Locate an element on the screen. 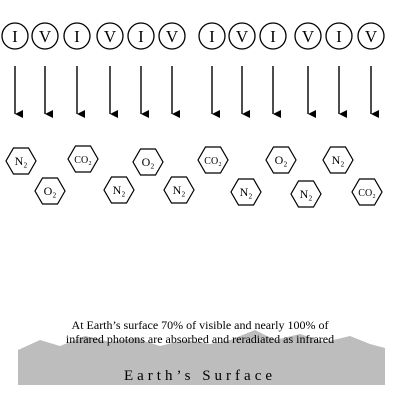  earth-surface-label: Earth’s Surface is located at coordinates (200, 376).